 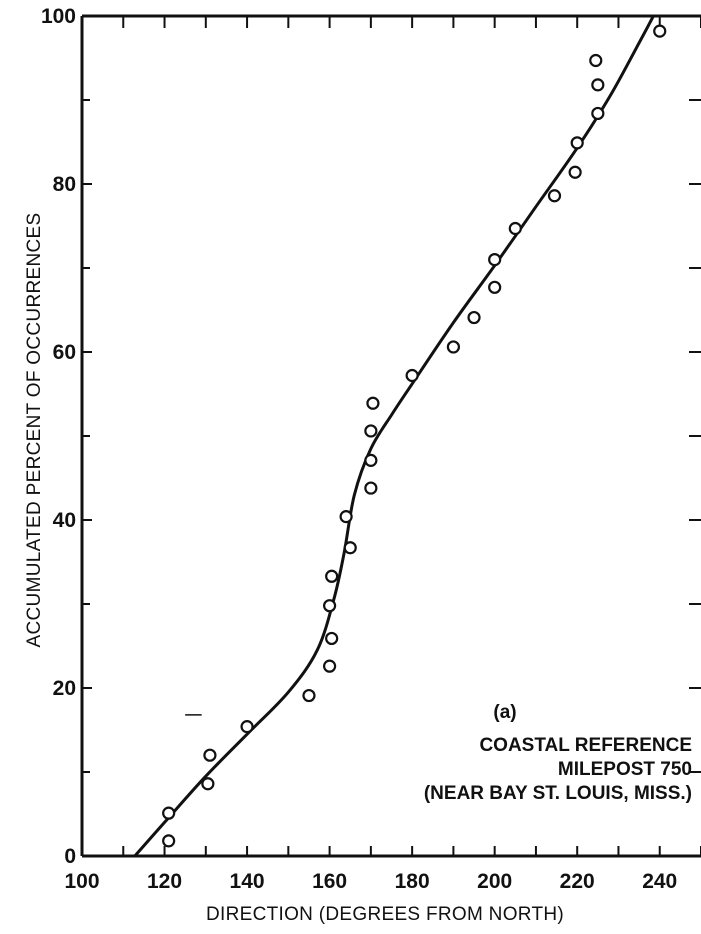 What do you see at coordinates (585, 745) in the screenshot?
I see `annotation-line-1: COASTAL REFERENCE` at bounding box center [585, 745].